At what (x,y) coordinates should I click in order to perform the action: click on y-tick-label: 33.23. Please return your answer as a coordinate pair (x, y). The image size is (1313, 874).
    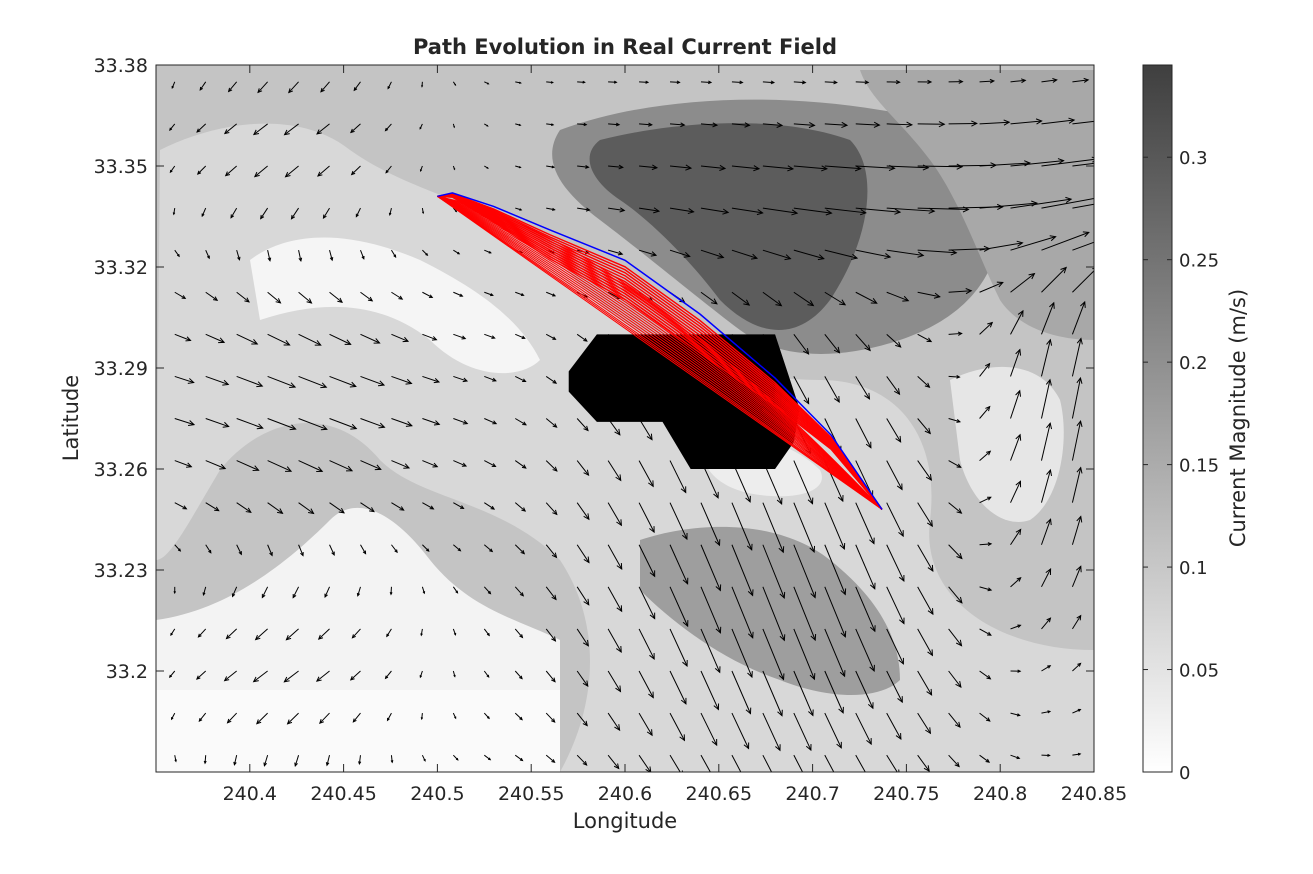
    Looking at the image, I should click on (121, 571).